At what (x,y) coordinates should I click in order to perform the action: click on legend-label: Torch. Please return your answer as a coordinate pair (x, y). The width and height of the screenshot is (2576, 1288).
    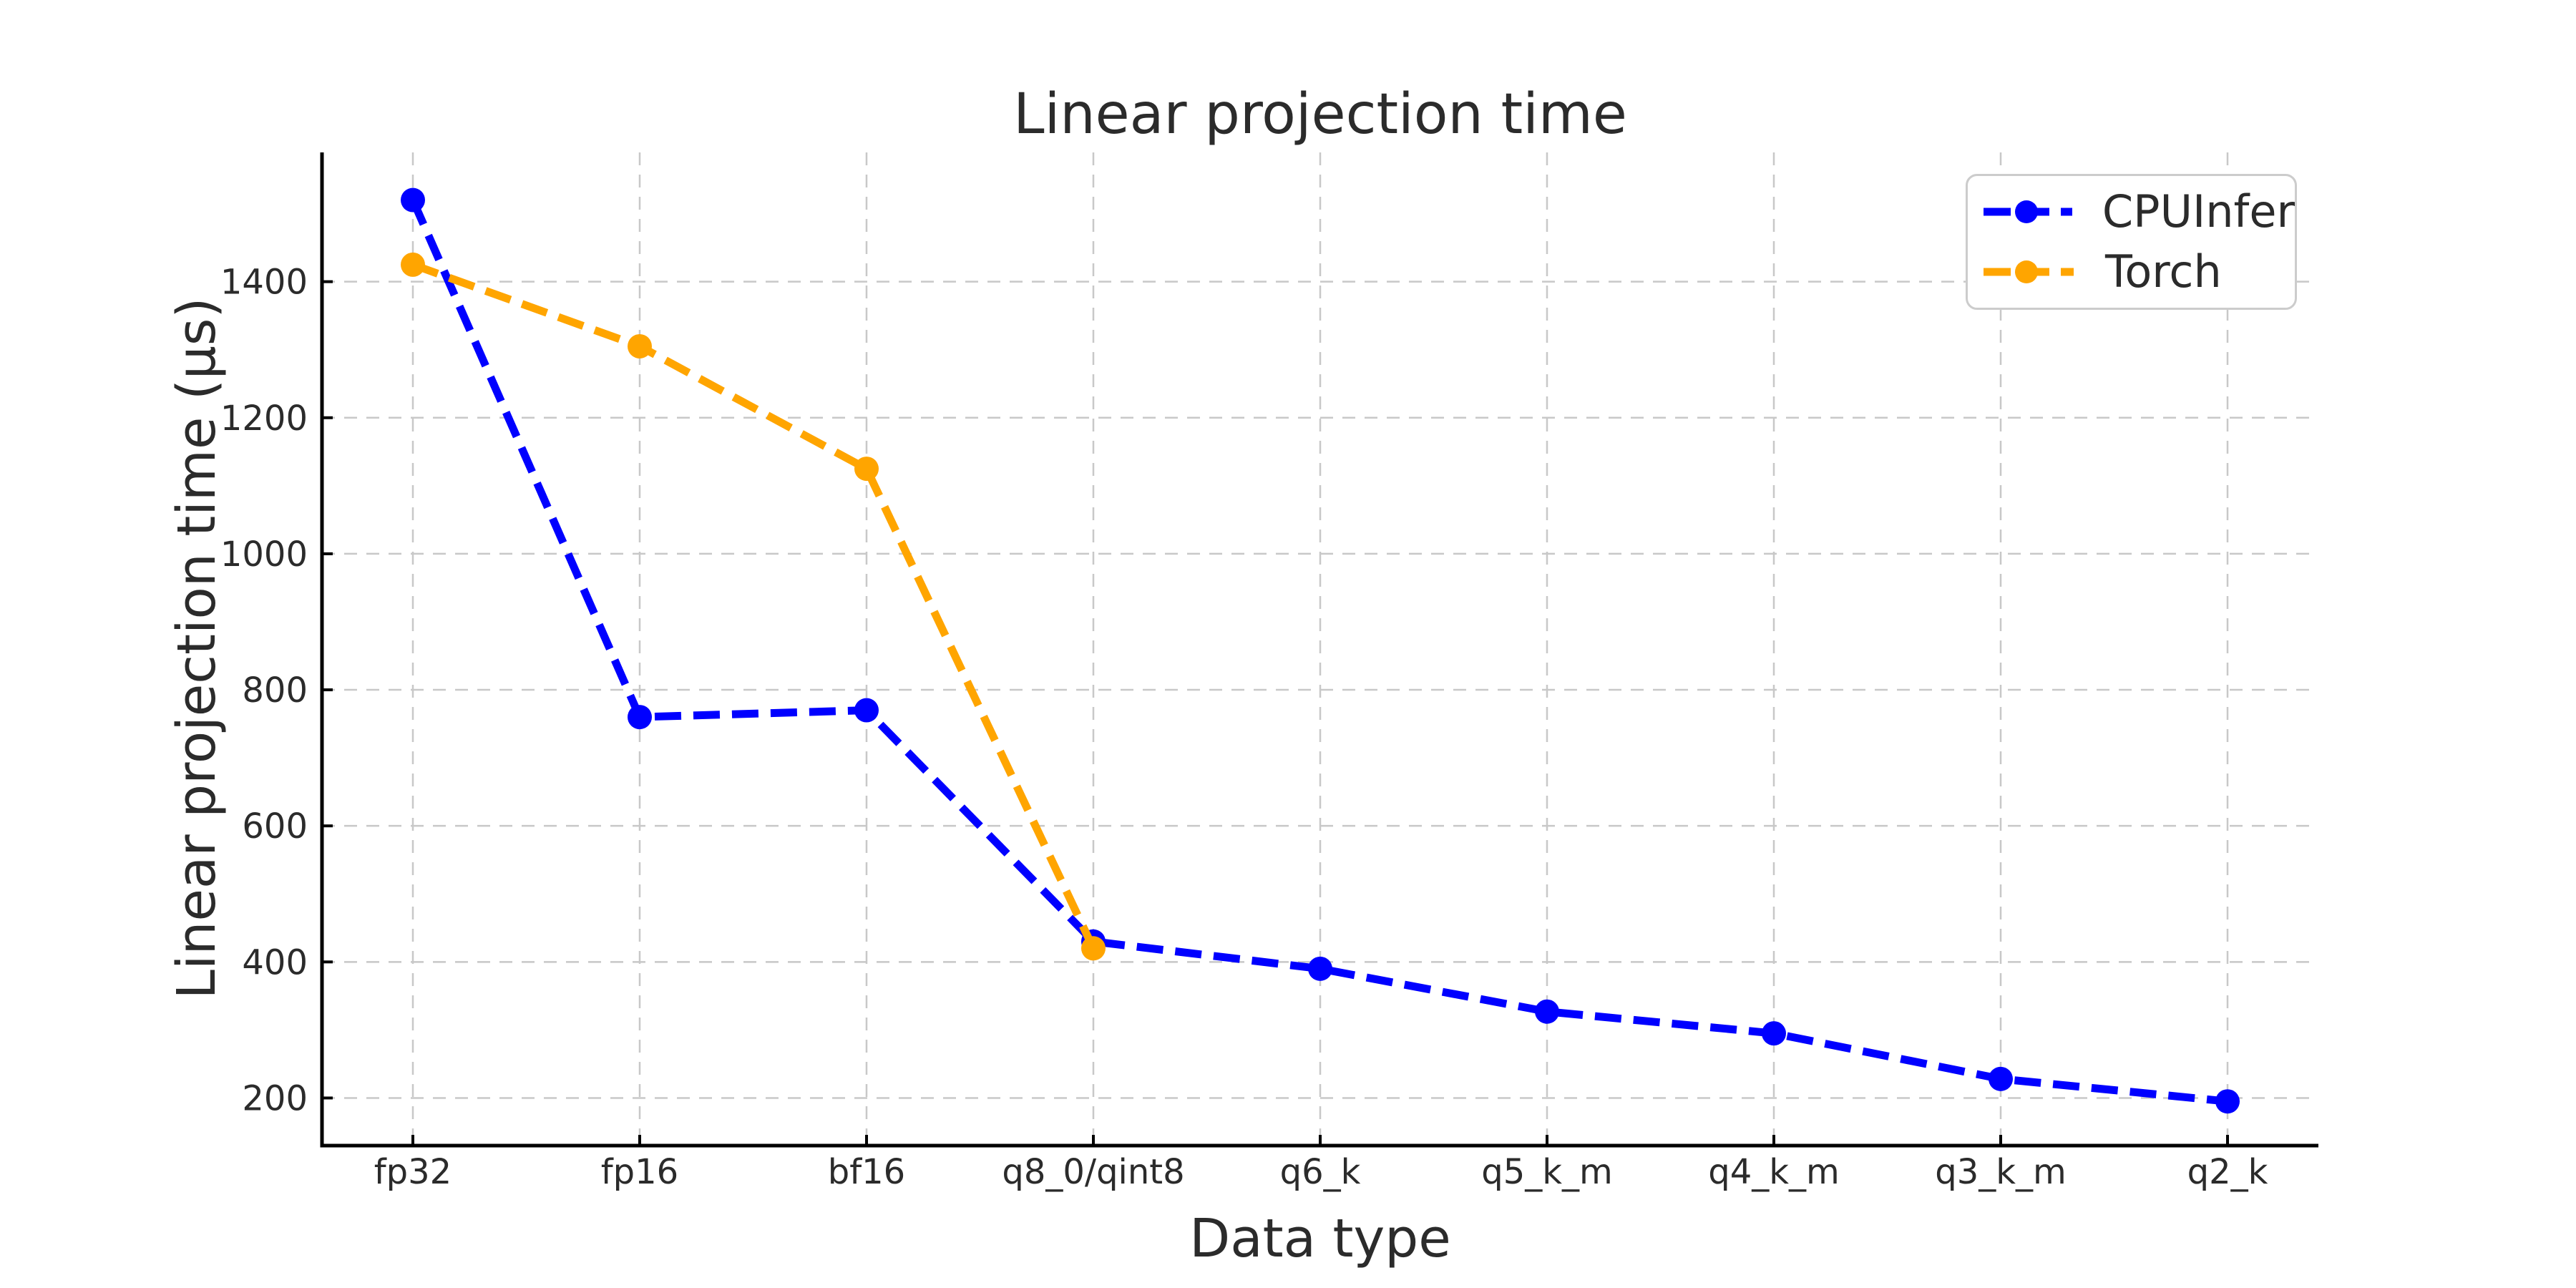
    Looking at the image, I should click on (2163, 271).